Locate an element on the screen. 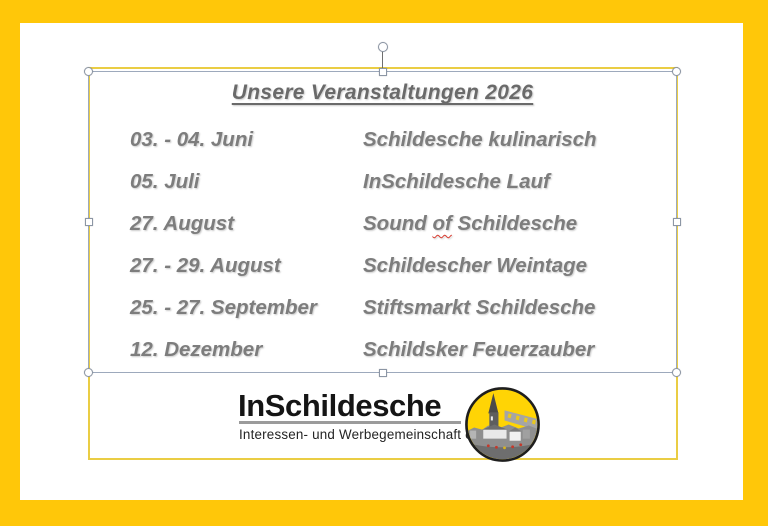 This screenshot has height=526, width=768. event-name: Schildesche kulinarisch is located at coordinates (480, 139).